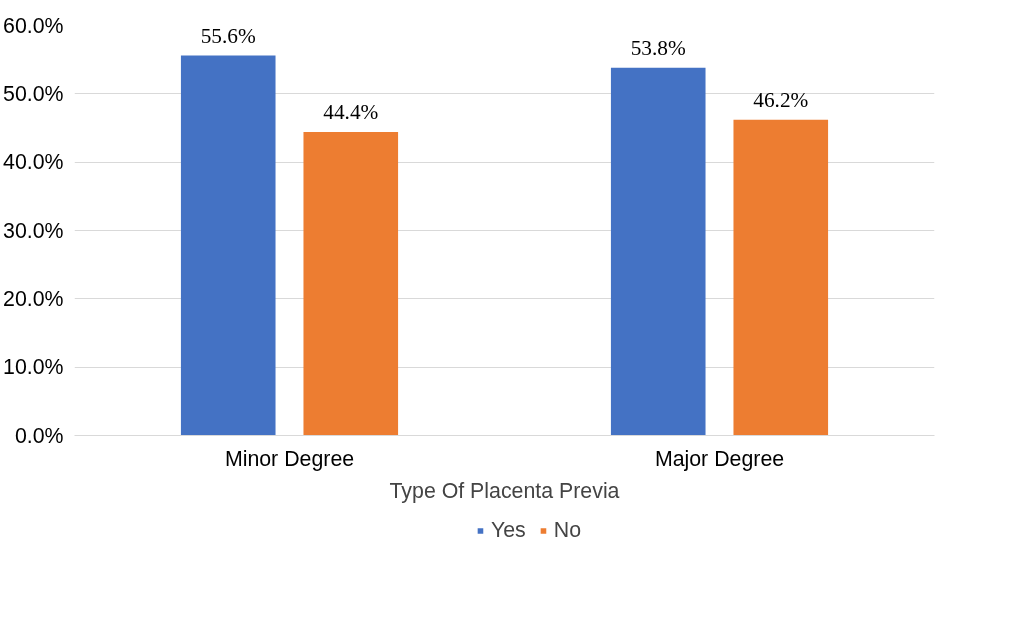  What do you see at coordinates (567, 530) in the screenshot?
I see `legend-label: No` at bounding box center [567, 530].